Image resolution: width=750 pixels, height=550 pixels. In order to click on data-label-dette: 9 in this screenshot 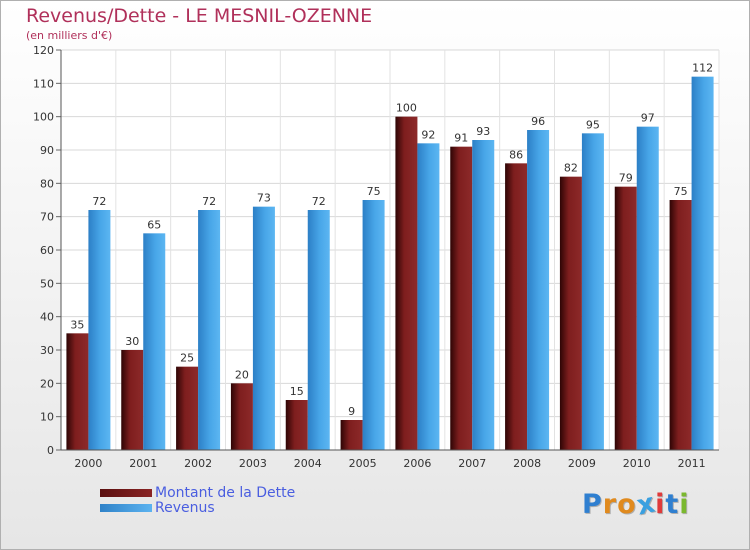, I will do `click(351, 411)`.